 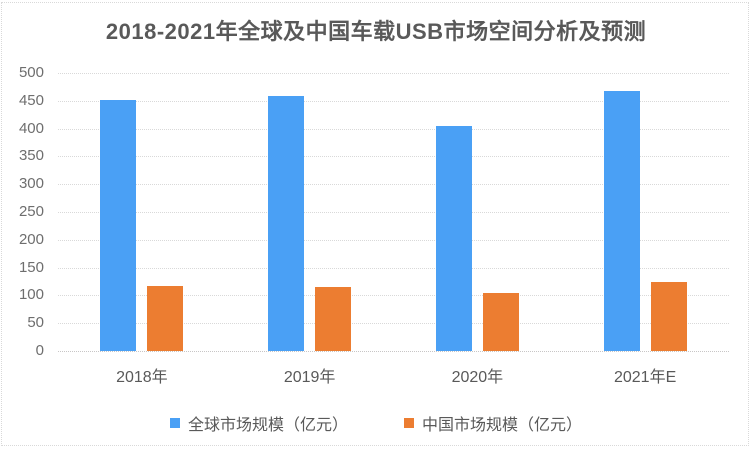 What do you see at coordinates (174, 423) in the screenshot?
I see `legend-swatch-global` at bounding box center [174, 423].